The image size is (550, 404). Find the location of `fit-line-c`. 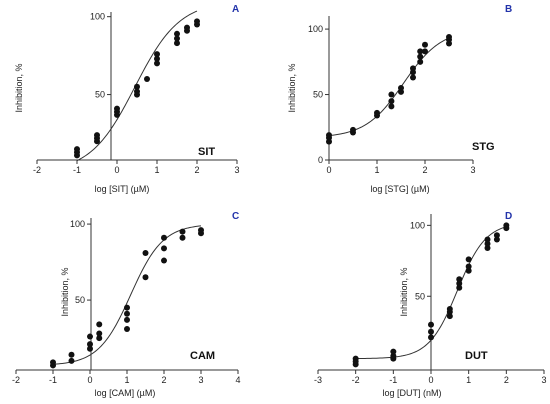

fit-line-c is located at coordinates (127, 295).